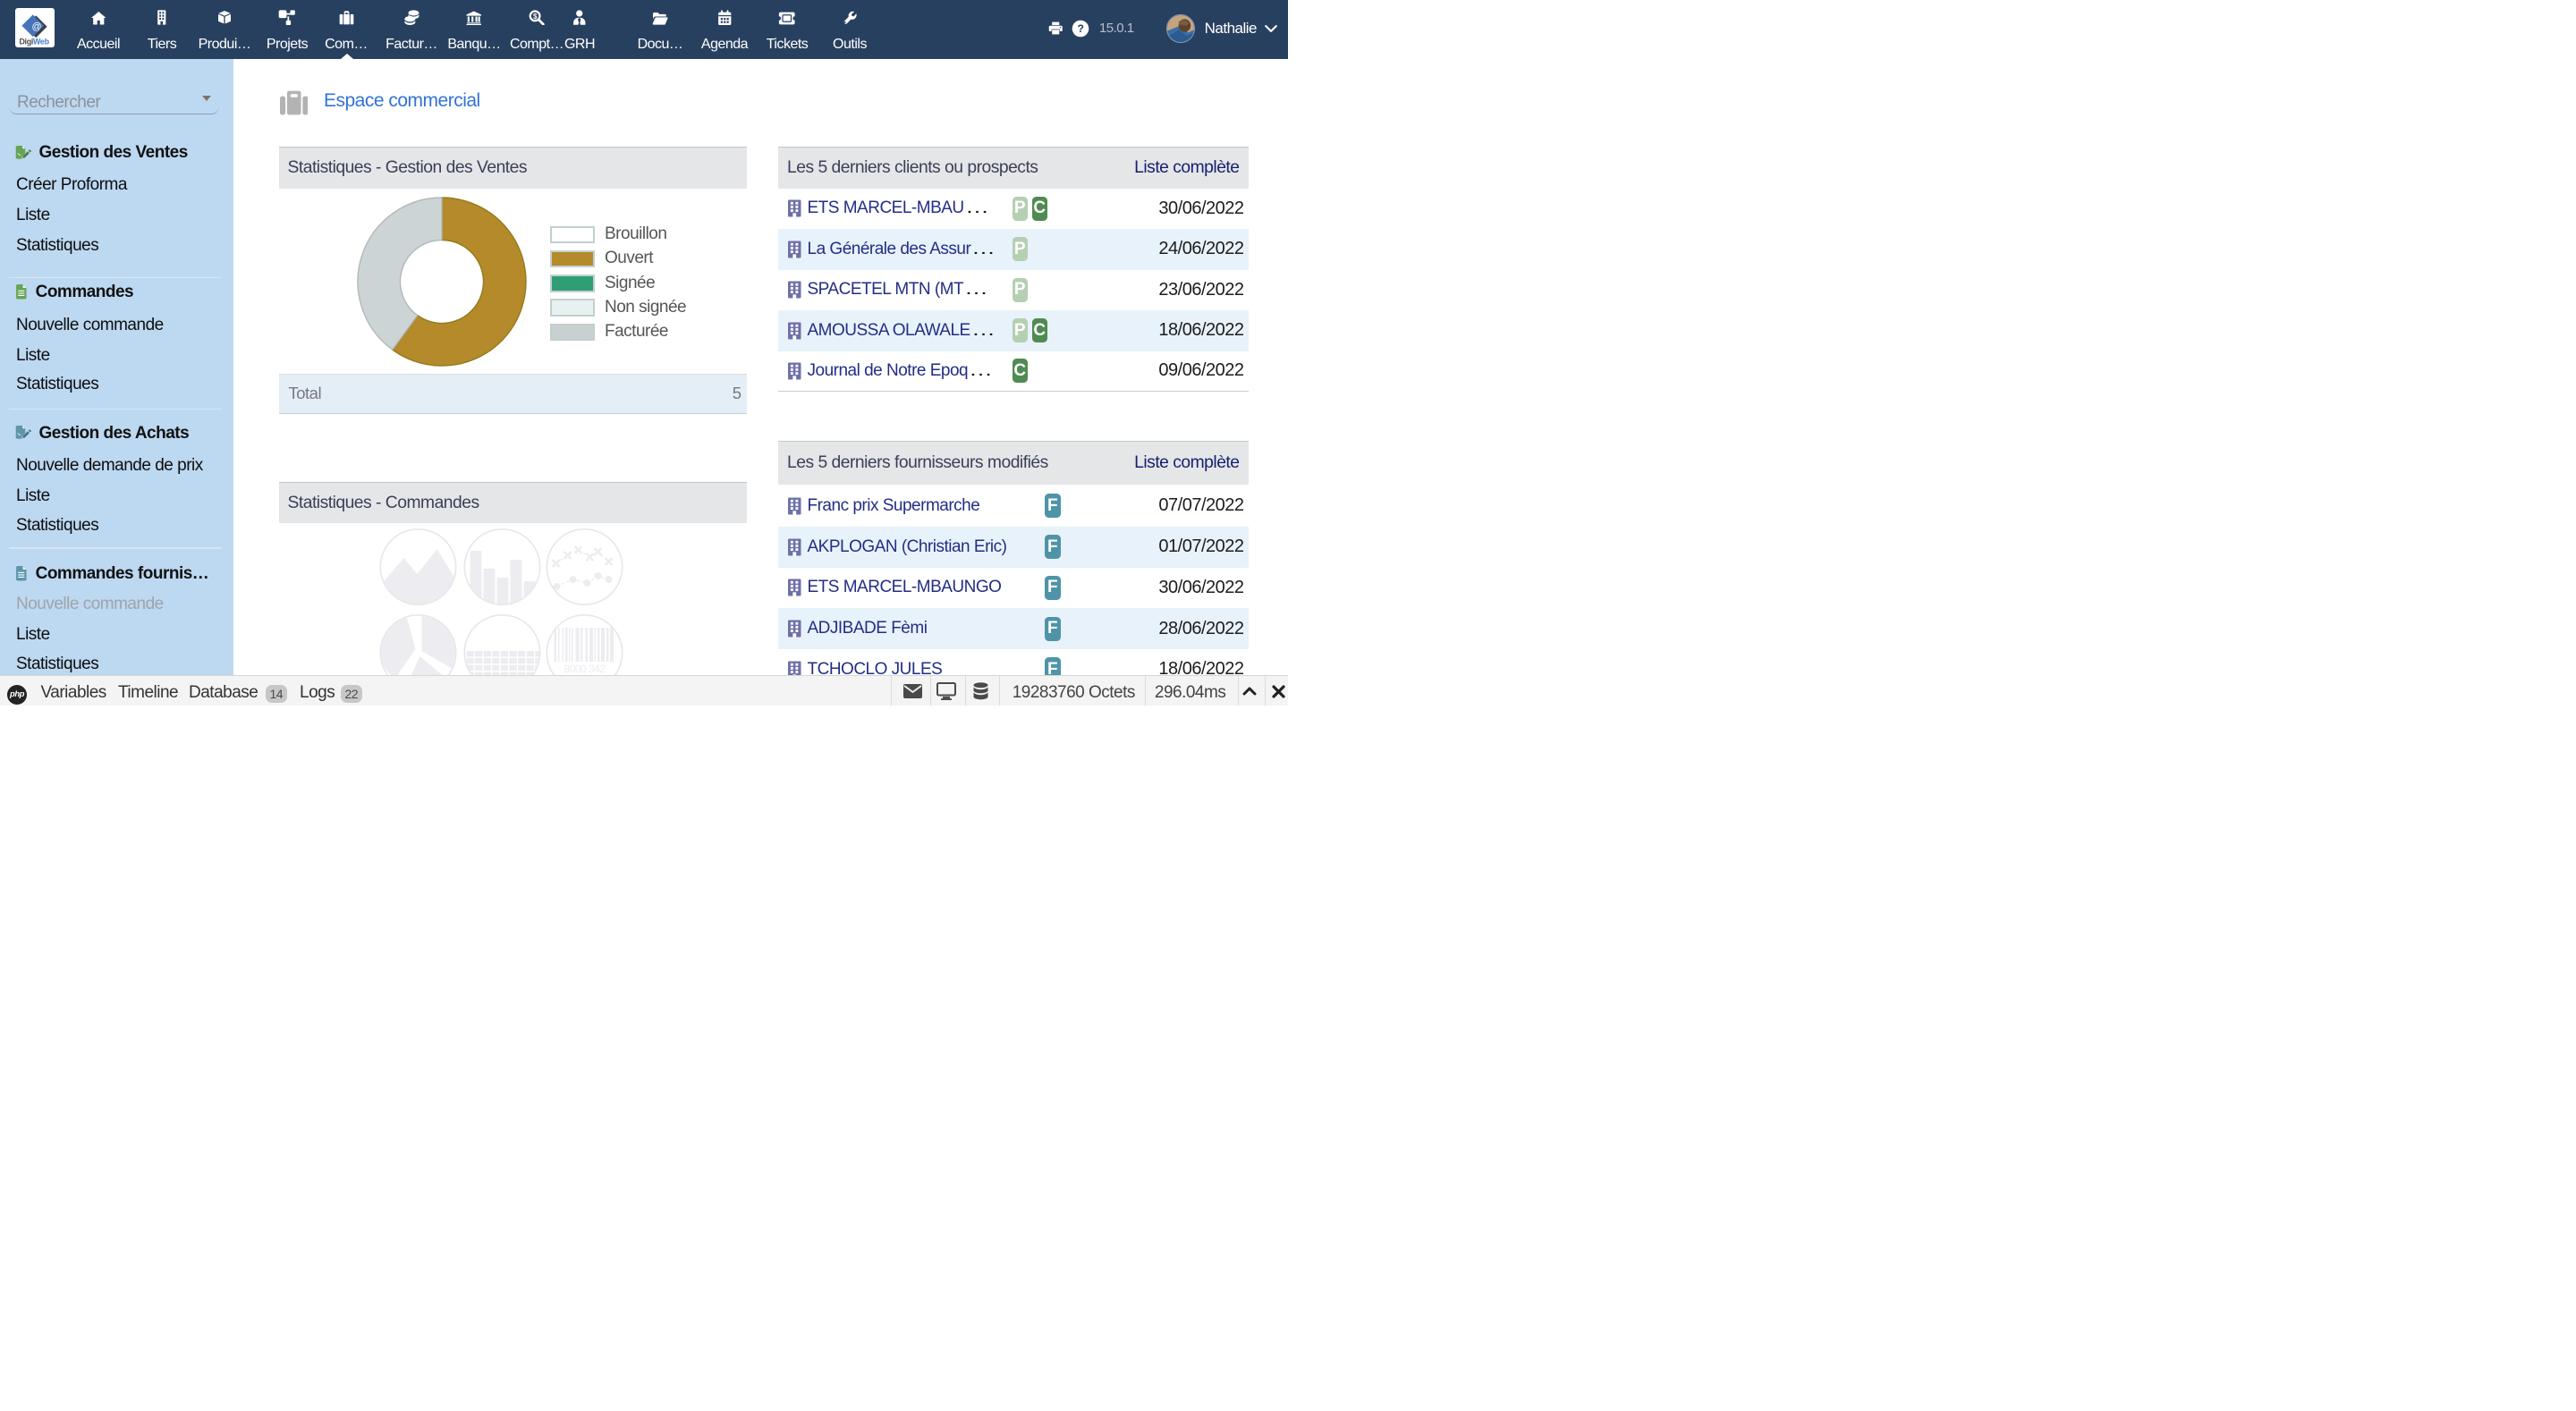 The image size is (2576, 1411). Describe the element at coordinates (585, 669) in the screenshot. I see `svg-text: 8000 342` at that location.